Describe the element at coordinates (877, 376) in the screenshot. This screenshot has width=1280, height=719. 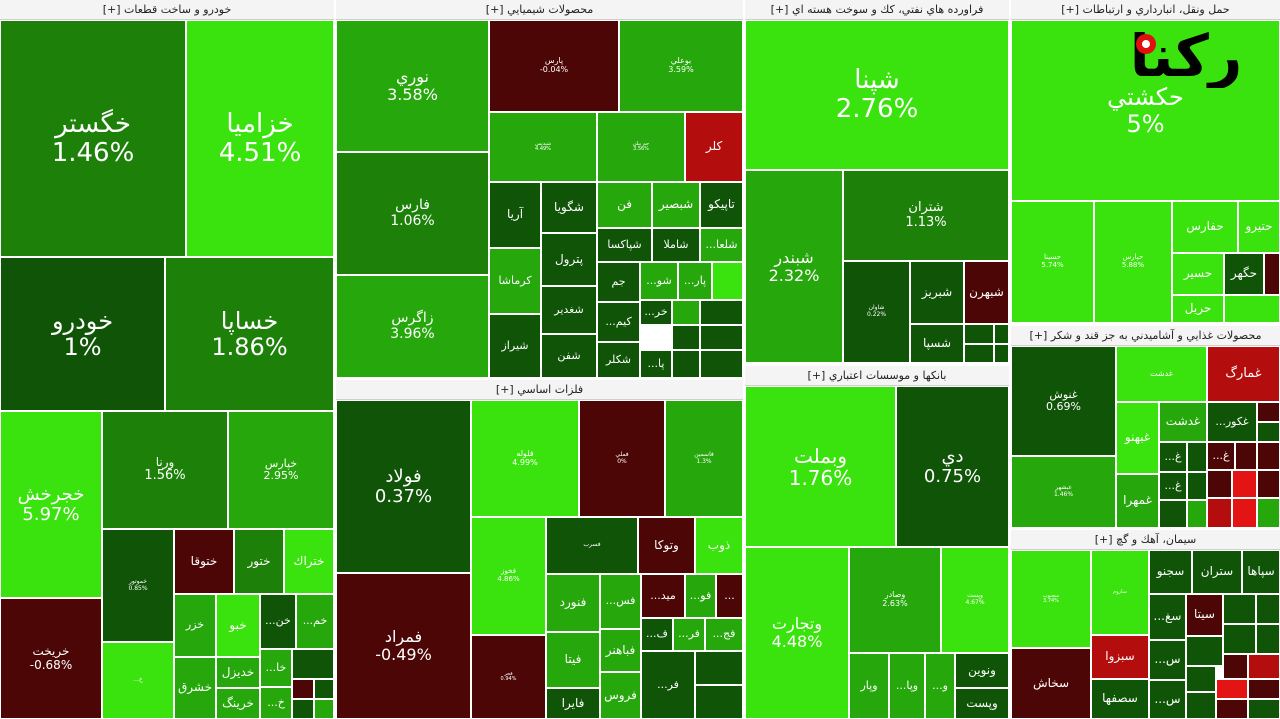
I see `sector-title: بانكها و موسسات اعتباري [+]` at that location.